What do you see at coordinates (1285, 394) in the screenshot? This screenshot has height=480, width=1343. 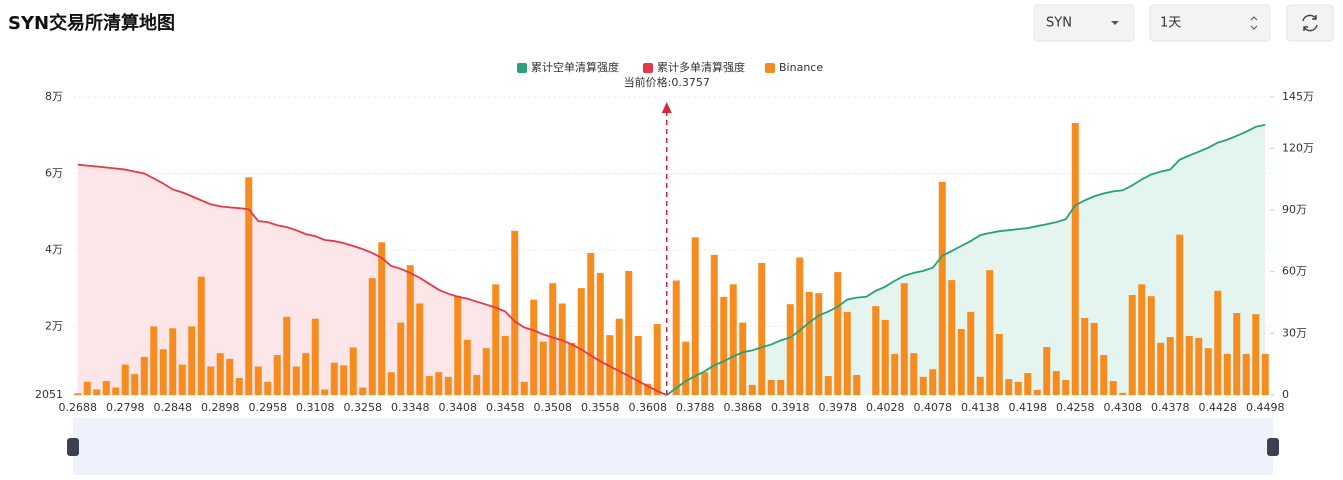 I see `y2-tick-label: 0` at bounding box center [1285, 394].